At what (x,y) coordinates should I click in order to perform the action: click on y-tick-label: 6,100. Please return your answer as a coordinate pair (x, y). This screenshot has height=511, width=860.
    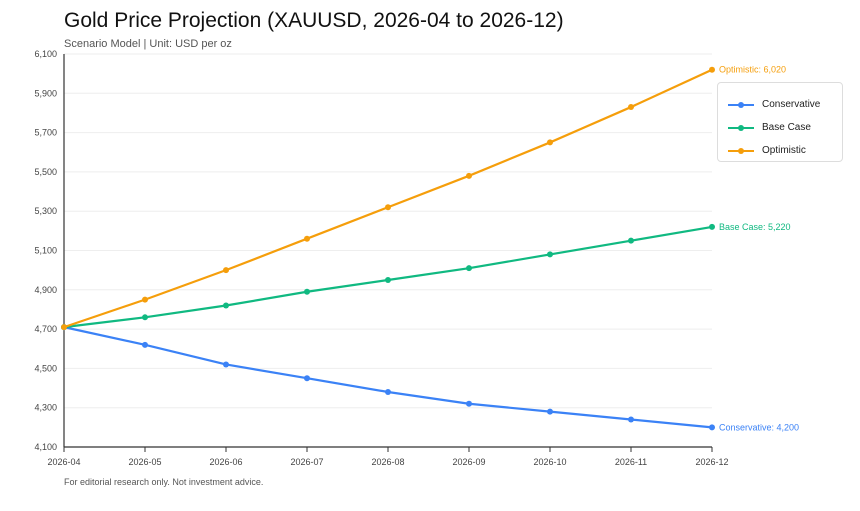
    Looking at the image, I should click on (45, 54).